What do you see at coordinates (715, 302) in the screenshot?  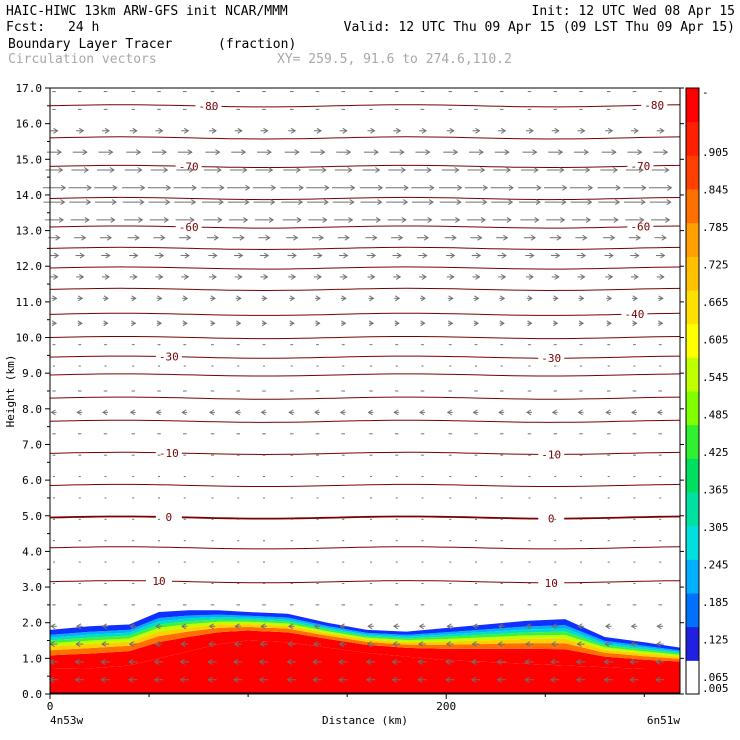 I see `colorbar-label: .665` at bounding box center [715, 302].